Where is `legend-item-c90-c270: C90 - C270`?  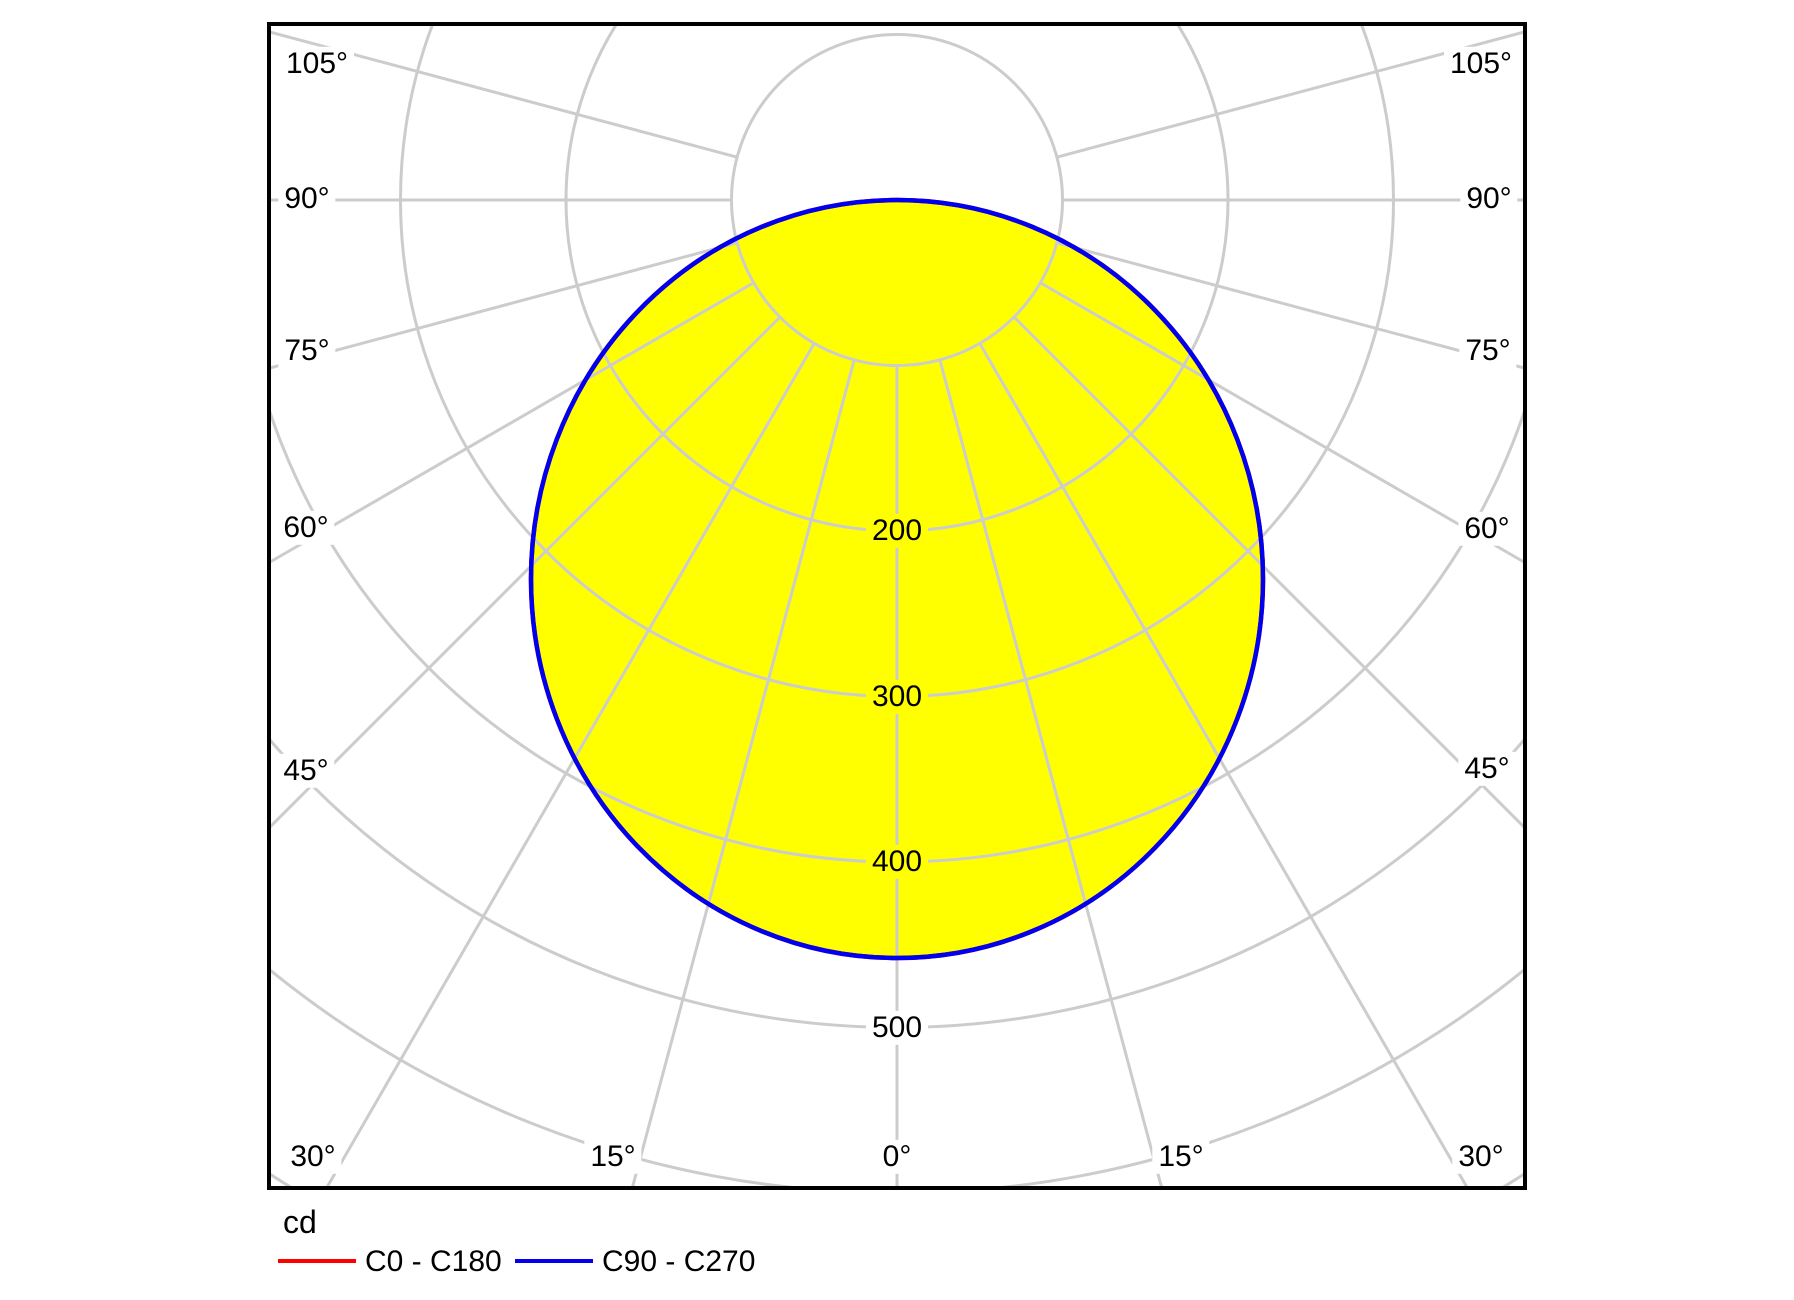
legend-item-c90-c270: C90 - C270 is located at coordinates (635, 1261).